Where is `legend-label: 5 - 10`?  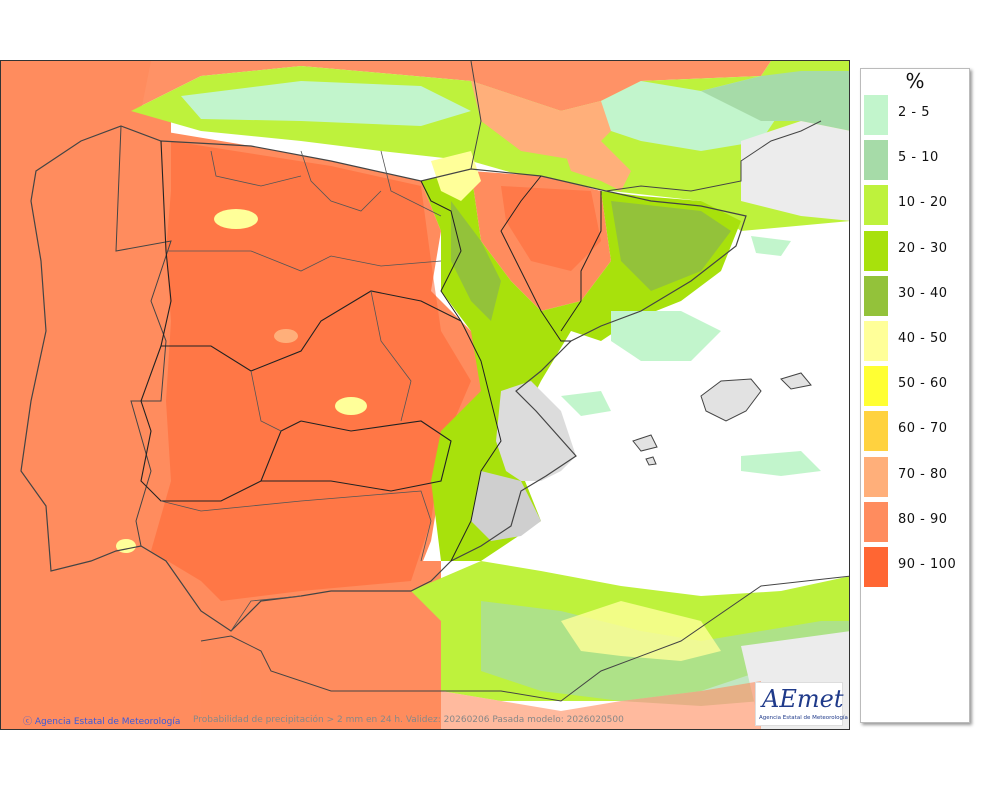 legend-label: 5 - 10 is located at coordinates (918, 158).